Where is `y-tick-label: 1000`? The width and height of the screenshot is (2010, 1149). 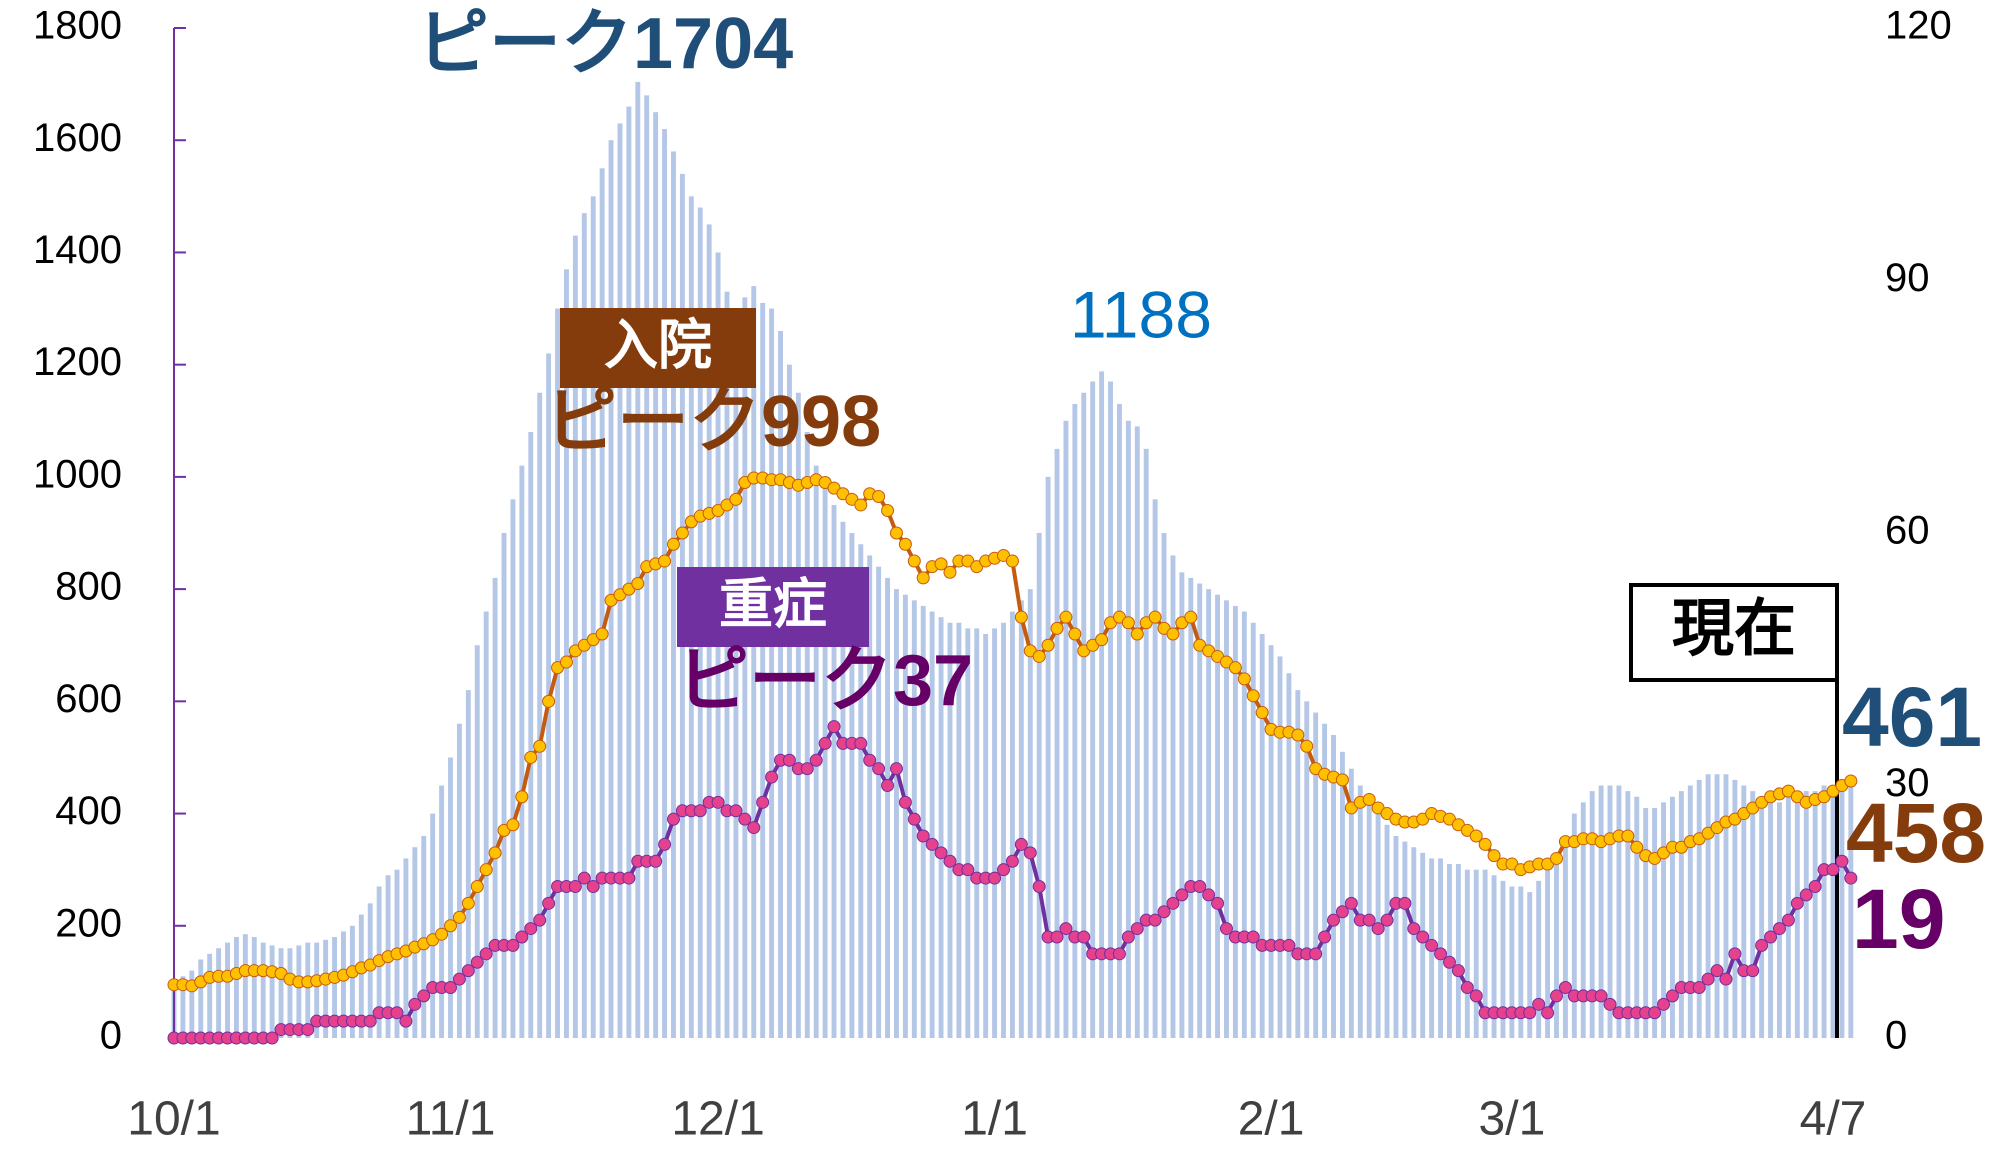
y-tick-label: 1000 is located at coordinates (77, 474).